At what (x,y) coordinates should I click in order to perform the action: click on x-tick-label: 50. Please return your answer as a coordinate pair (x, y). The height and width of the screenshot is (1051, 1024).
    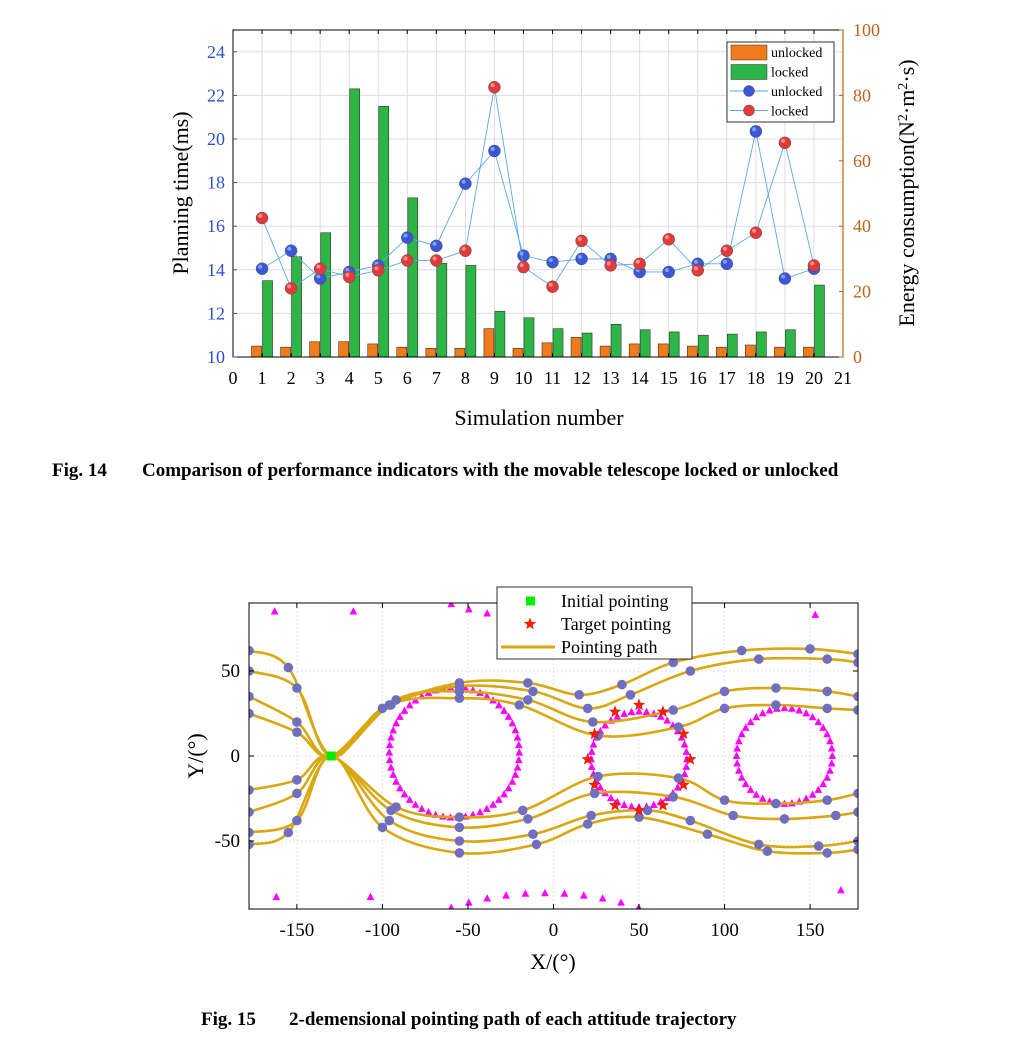
    Looking at the image, I should click on (639, 930).